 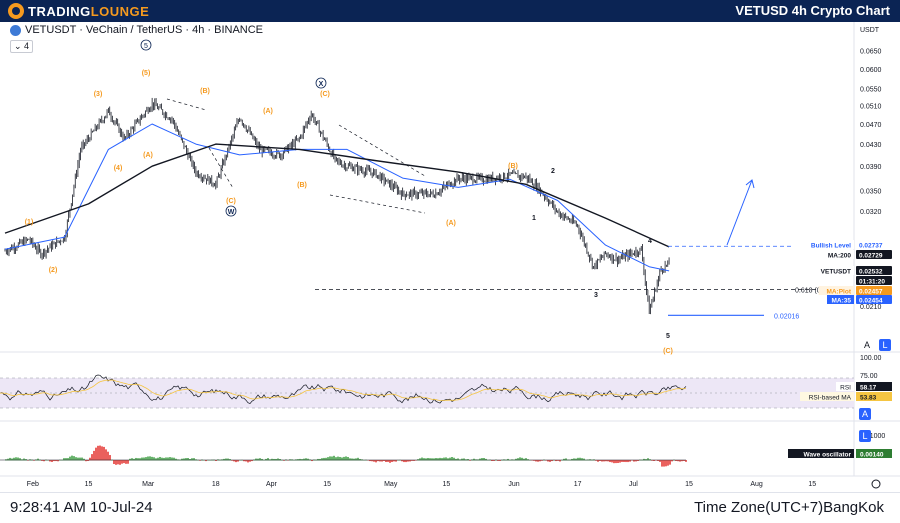 What do you see at coordinates (871, 256) in the screenshot?
I see `price-label-value: 0.02729` at bounding box center [871, 256].